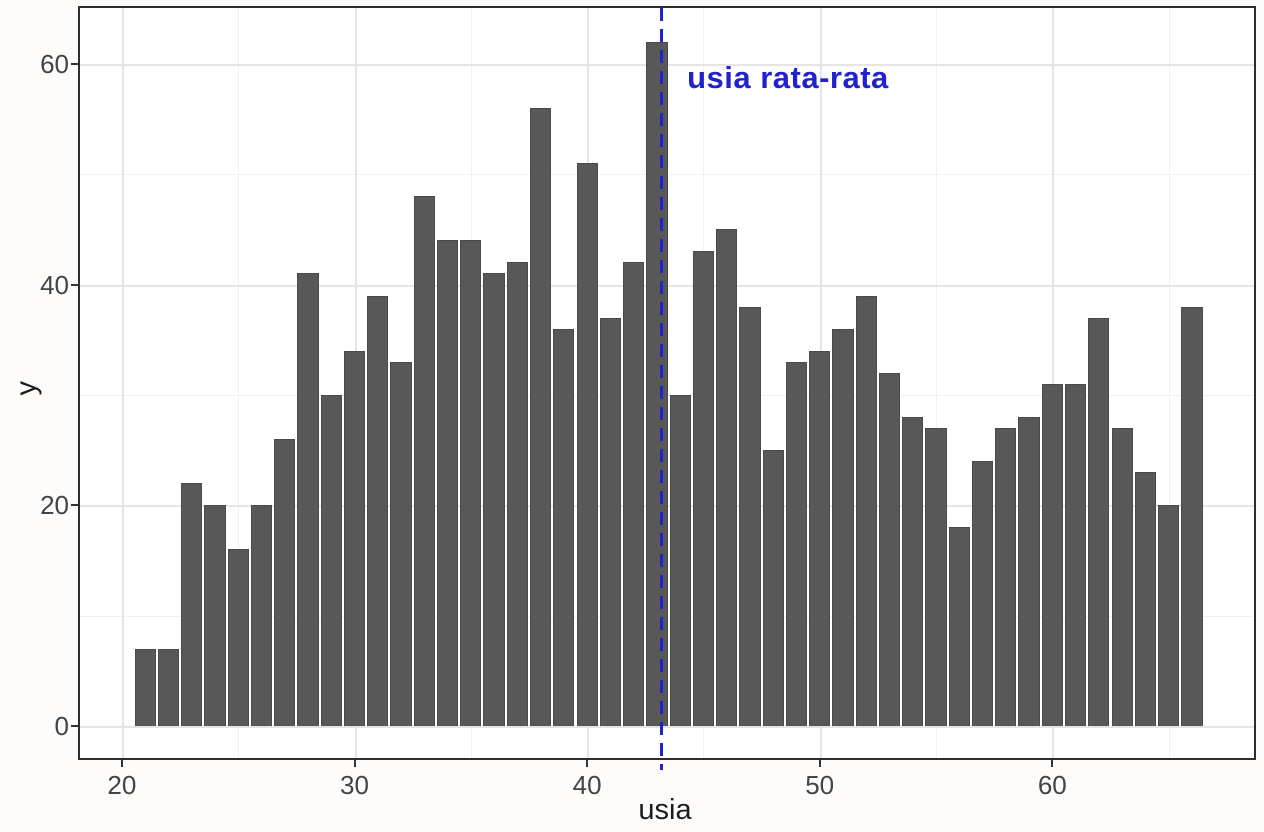 The width and height of the screenshot is (1264, 832). I want to click on mean-dashed-line, so click(661, 389).